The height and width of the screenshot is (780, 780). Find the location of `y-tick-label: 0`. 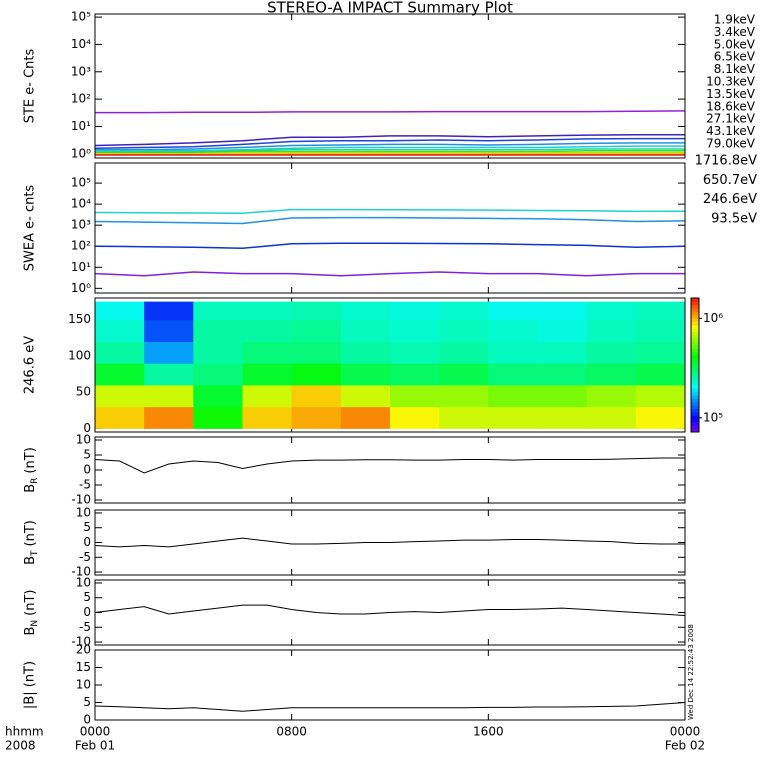

y-tick-label: 0 is located at coordinates (87, 428).